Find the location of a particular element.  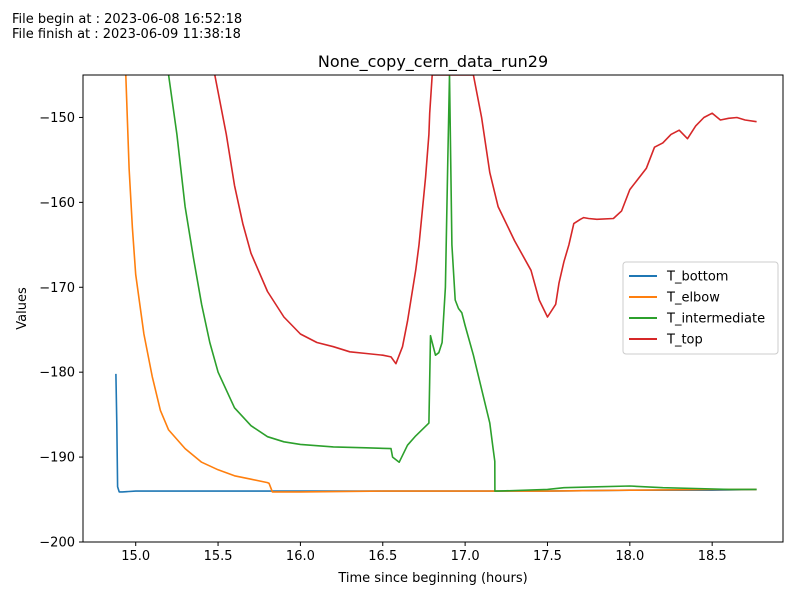

x-tick-label: 15.0 is located at coordinates (135, 556).